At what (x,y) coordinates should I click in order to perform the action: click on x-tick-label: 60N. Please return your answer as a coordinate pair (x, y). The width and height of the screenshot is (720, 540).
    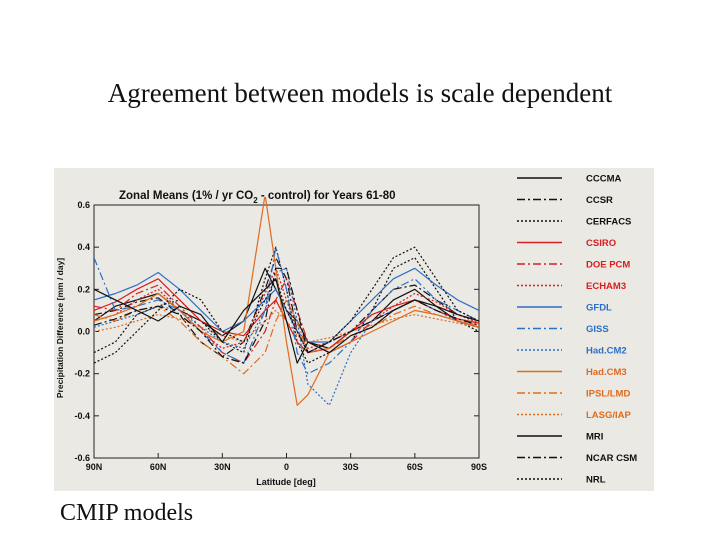
    Looking at the image, I should click on (158, 467).